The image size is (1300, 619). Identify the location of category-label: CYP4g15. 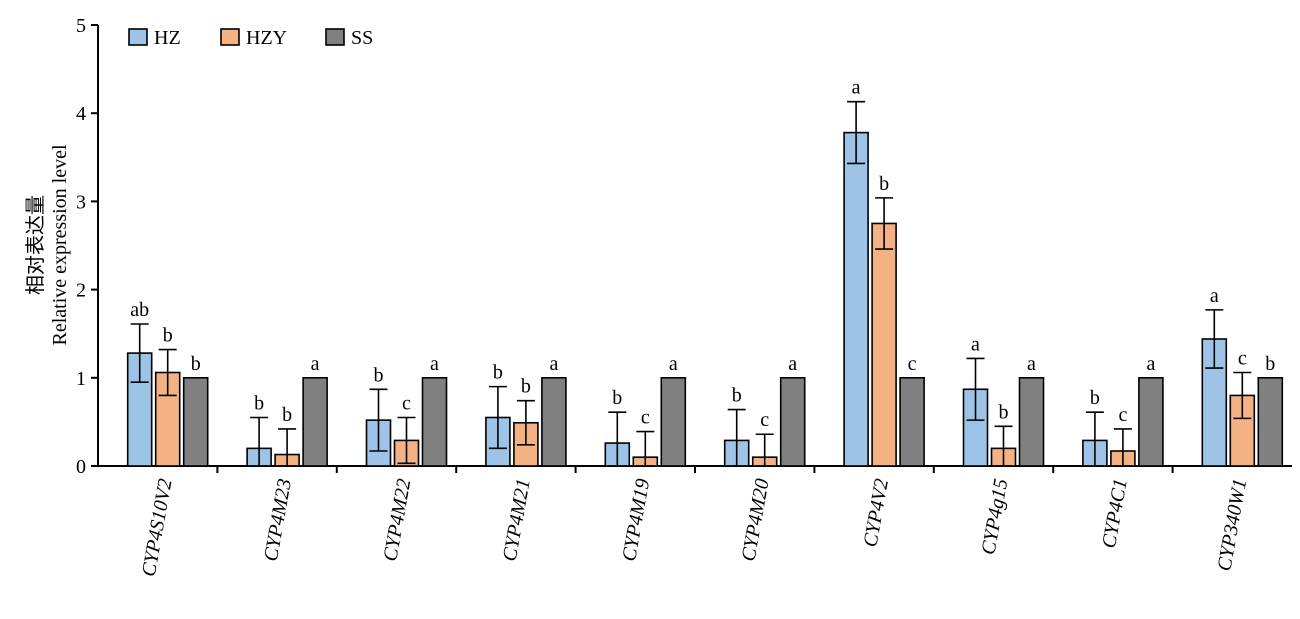
(994, 516).